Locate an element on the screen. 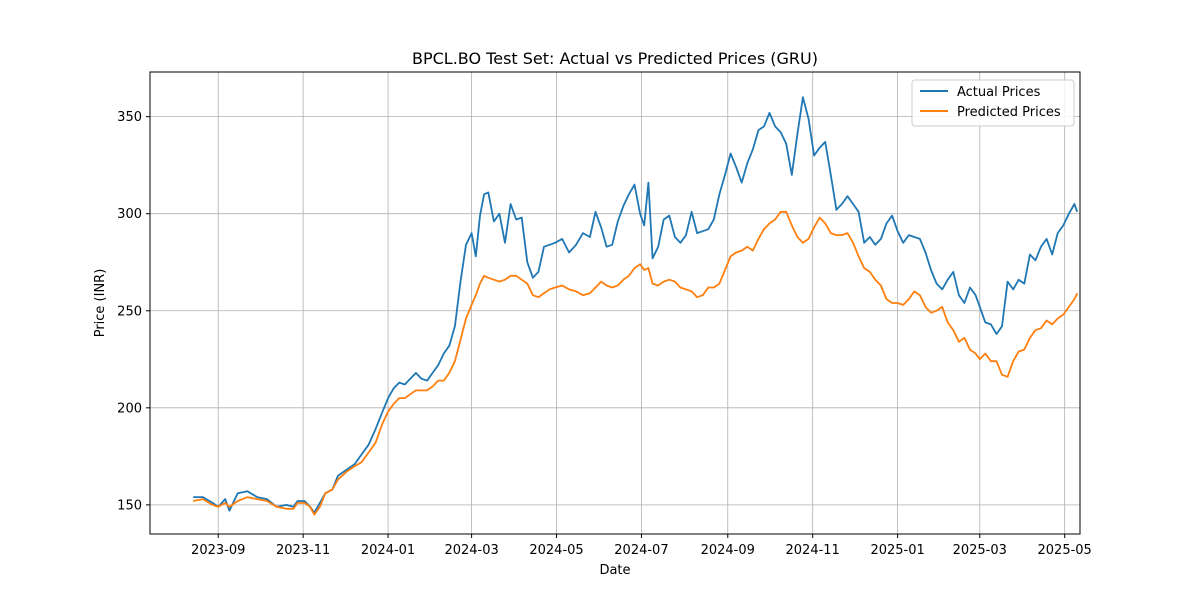  legend: Actual Prices Predicted Prices is located at coordinates (993, 103).